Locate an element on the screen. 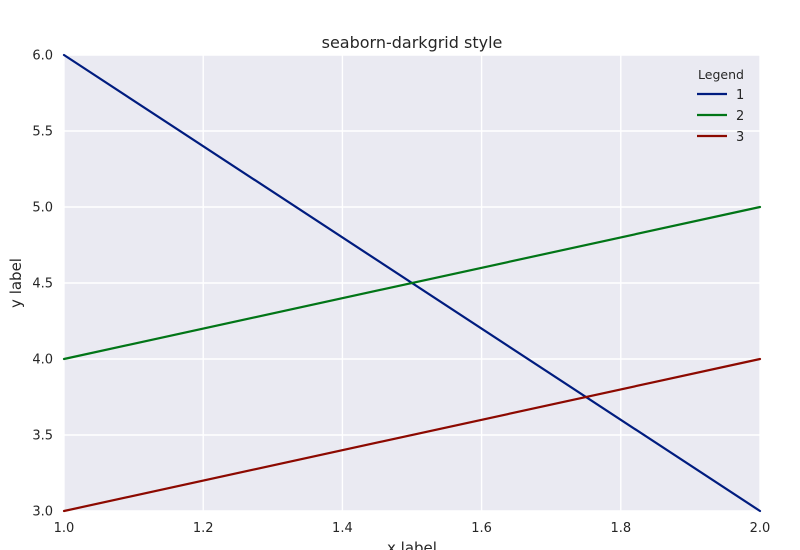 Image resolution: width=800 pixels, height=550 pixels. y-tick-label: 4.5 is located at coordinates (42, 284).